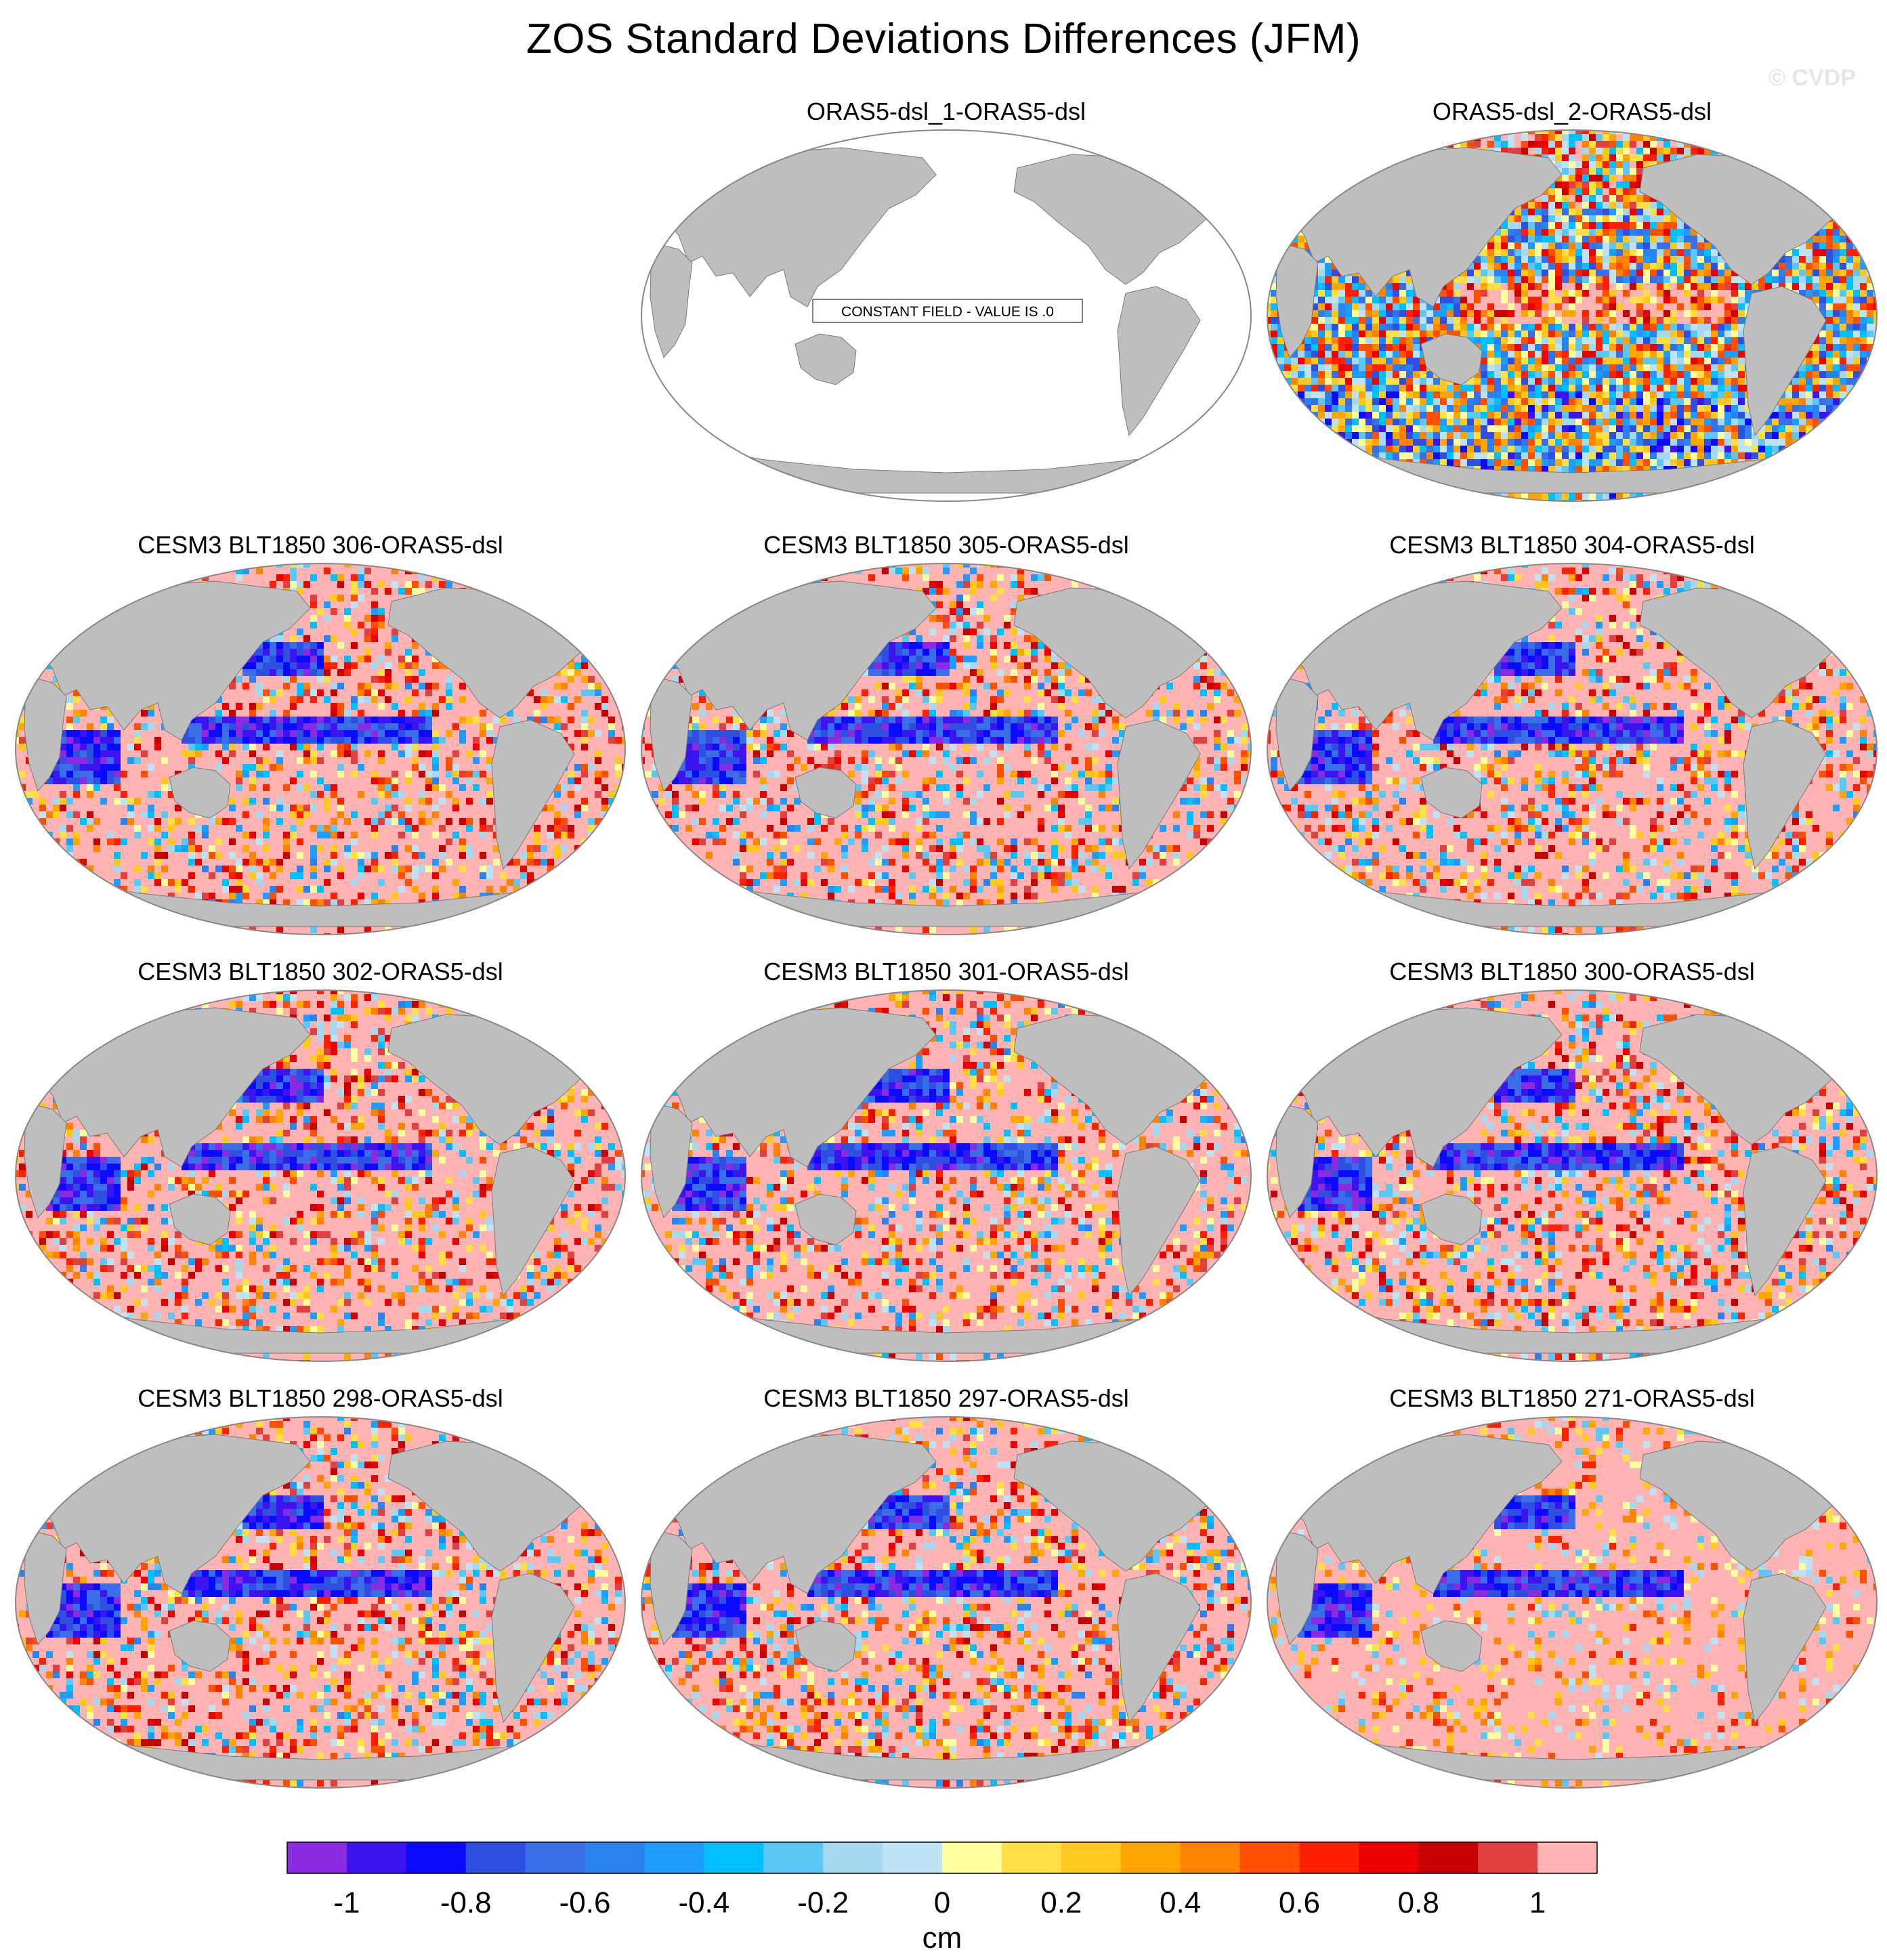 The width and height of the screenshot is (1887, 1960). I want to click on map-panel: CESM3 BLT1850 302-ORAS5-dsl, so click(320, 1161).